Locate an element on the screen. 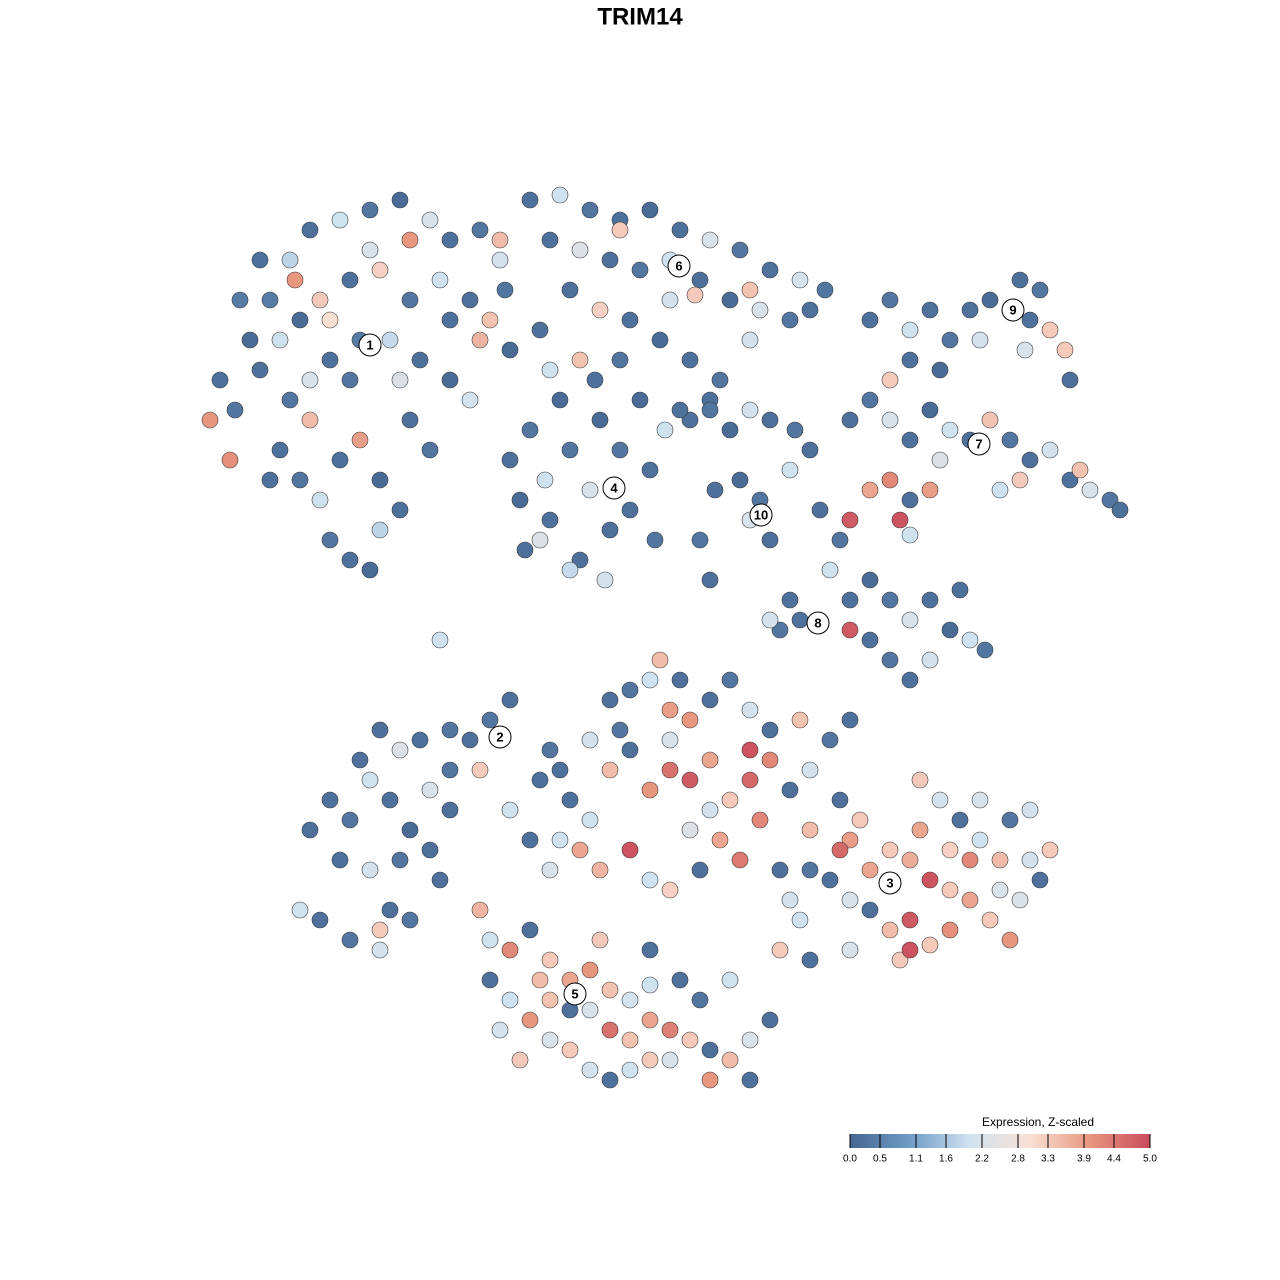 The width and height of the screenshot is (1280, 1280). colorbar-tick-label: 2.8 is located at coordinates (1018, 1159).